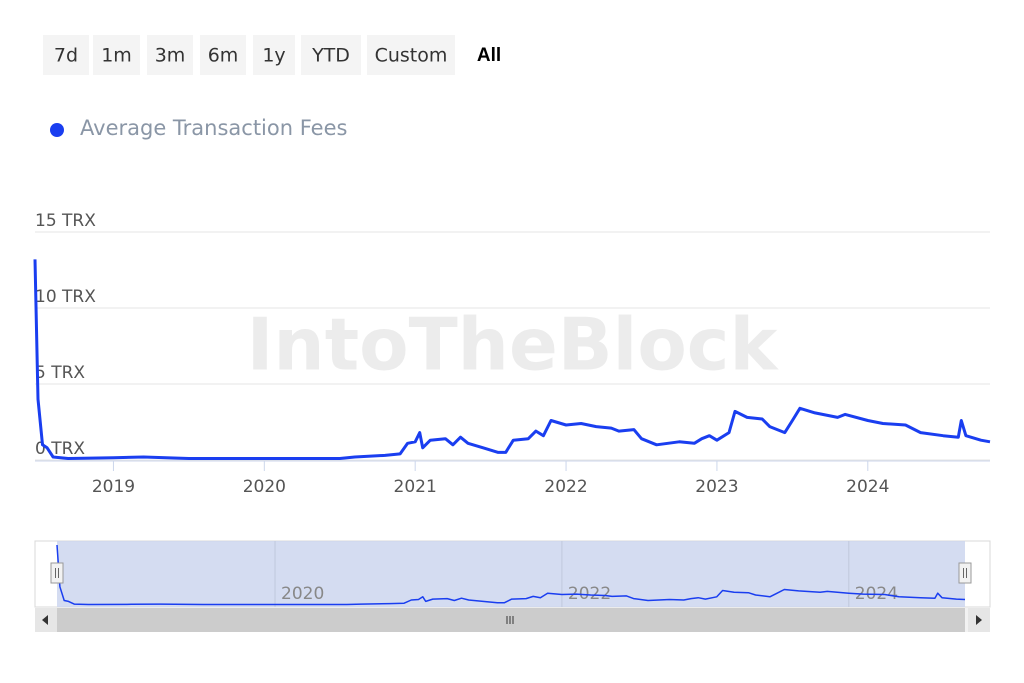 The width and height of the screenshot is (1024, 683). I want to click on navigator-tick-label: 2022, so click(589, 594).